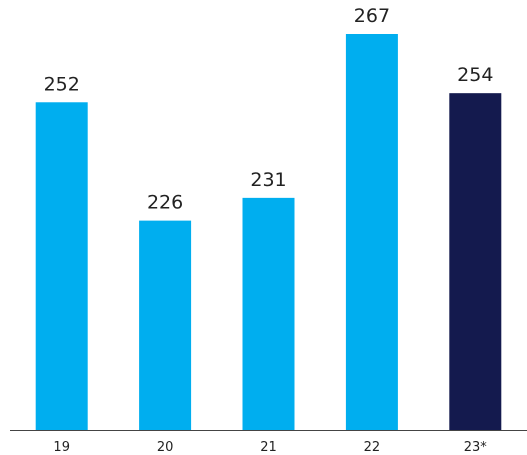 This screenshot has width=527, height=455. Describe the element at coordinates (61, 447) in the screenshot. I see `x-tick-label: 19` at that location.